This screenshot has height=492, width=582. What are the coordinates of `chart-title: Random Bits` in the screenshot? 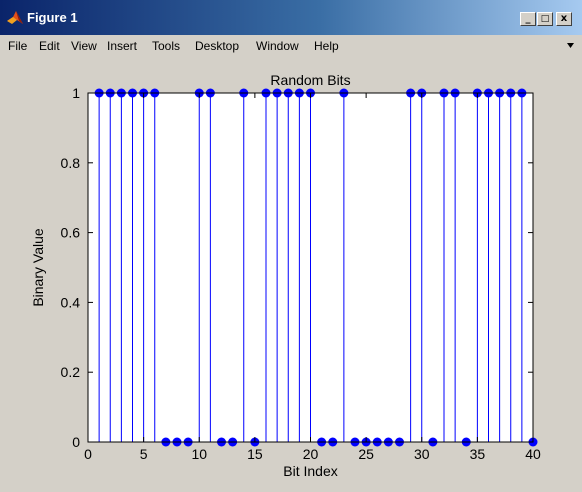 It's located at (310, 80).